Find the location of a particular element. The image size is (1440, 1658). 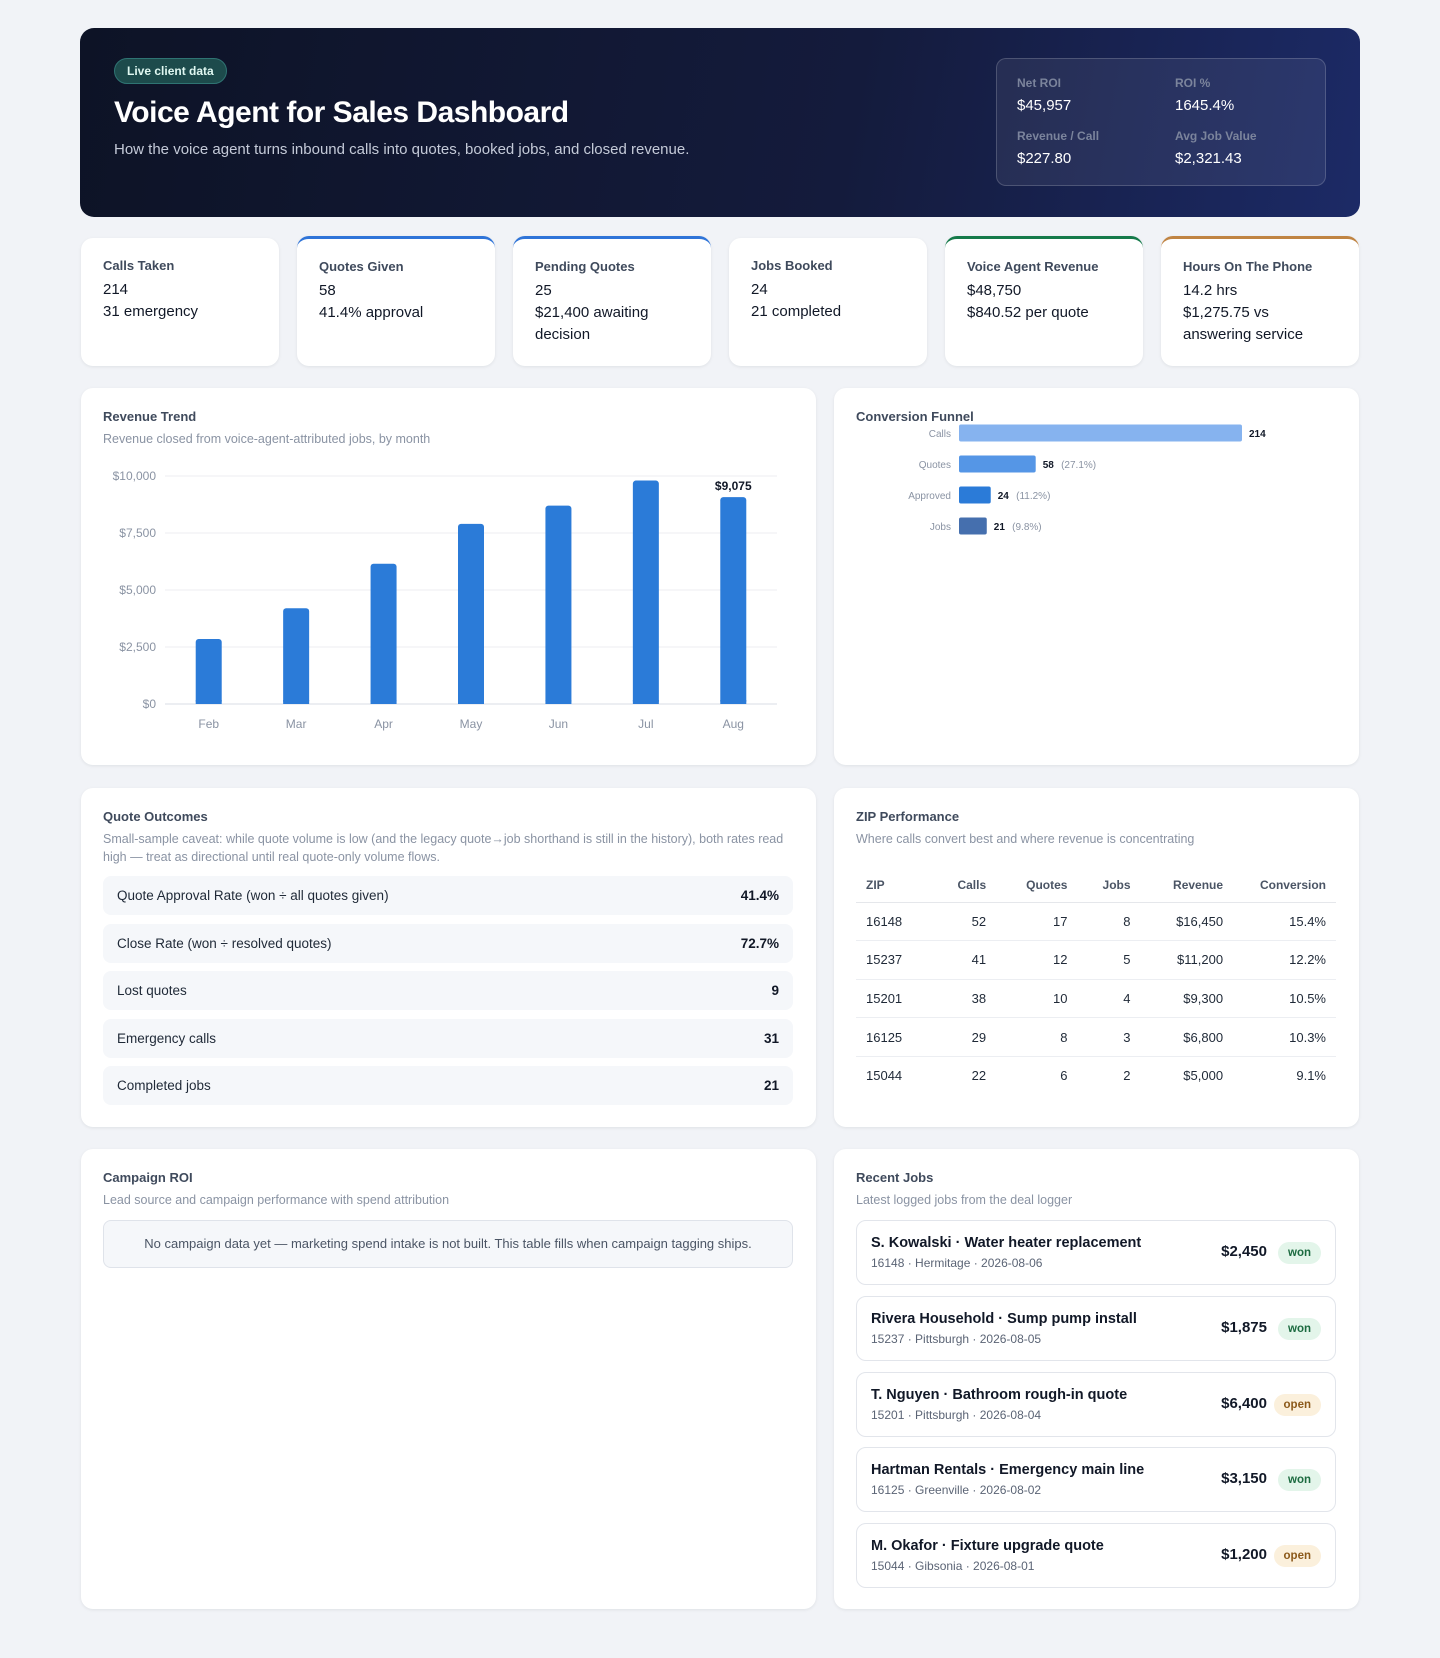

x-tick-label: May is located at coordinates (471, 724).